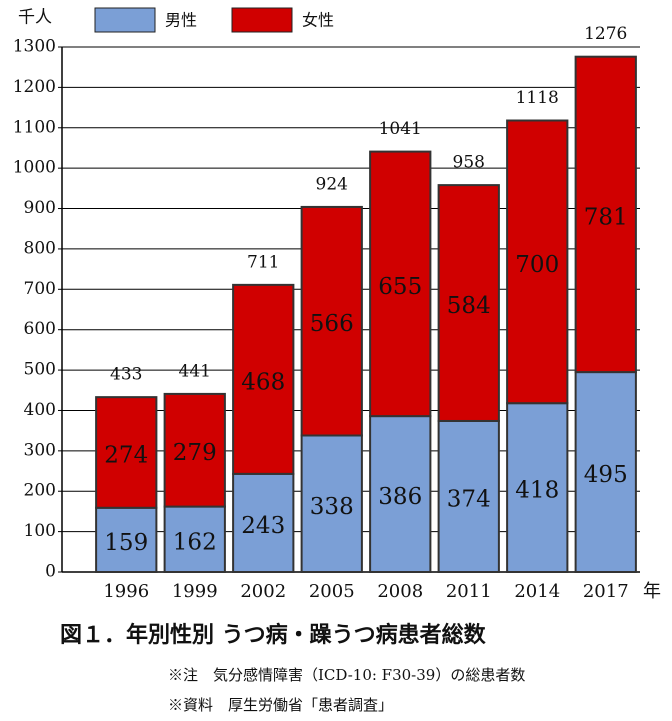 This screenshot has width=672, height=721. I want to click on chart-title: 図１．年別性別 うつ病・躁うつ病患者総数, so click(273, 635).